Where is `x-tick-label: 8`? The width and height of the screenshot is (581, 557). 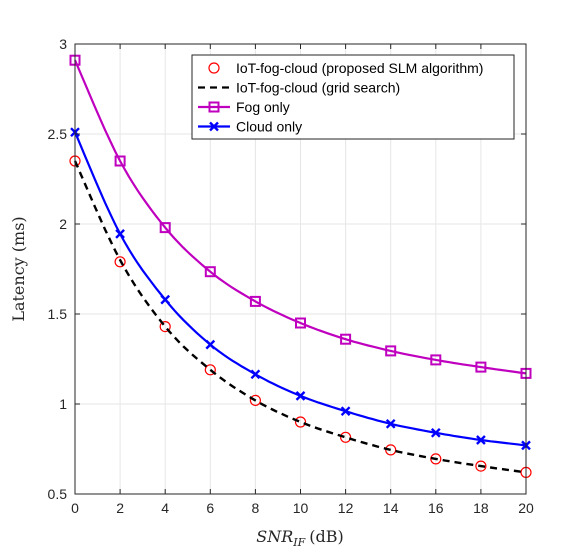
x-tick-label: 8 is located at coordinates (256, 508).